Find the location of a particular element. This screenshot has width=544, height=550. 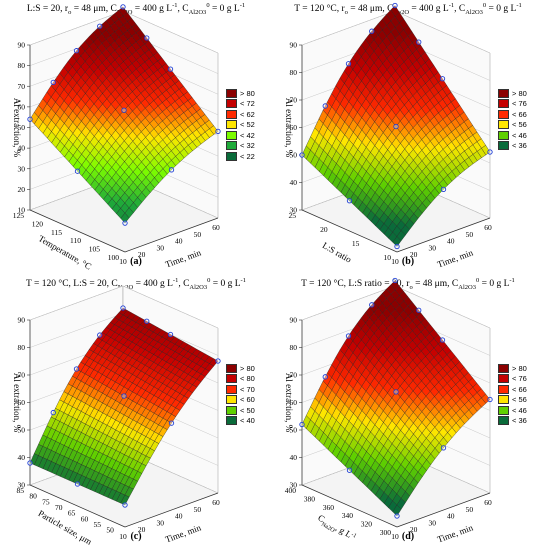

legend-label: < 56 is located at coordinates (519, 125).